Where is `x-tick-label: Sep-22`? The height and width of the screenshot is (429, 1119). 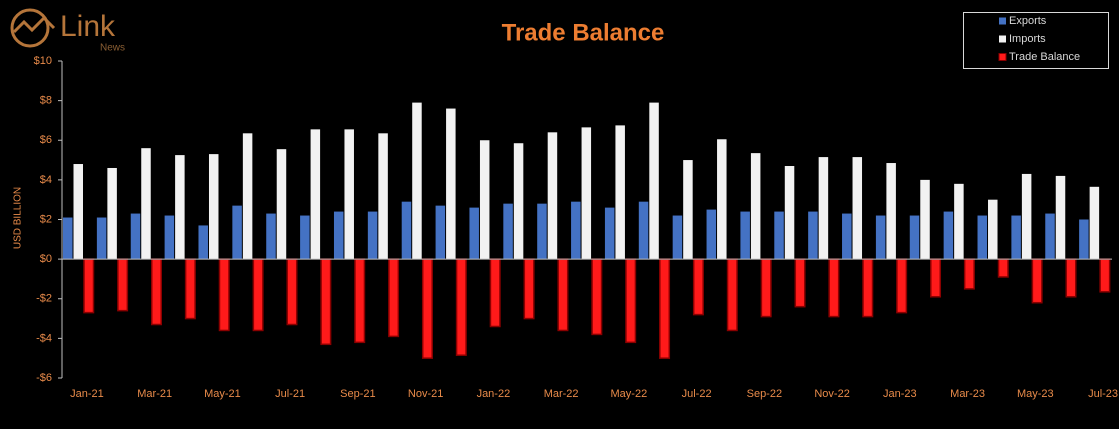
x-tick-label: Sep-22 is located at coordinates (764, 394).